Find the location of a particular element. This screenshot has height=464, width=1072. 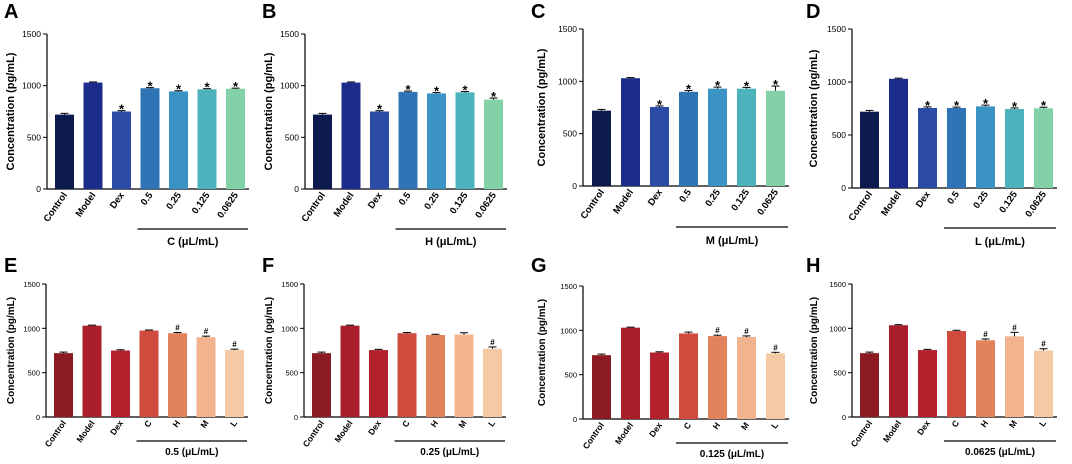

panel-d-label: D is located at coordinates (813, 12).